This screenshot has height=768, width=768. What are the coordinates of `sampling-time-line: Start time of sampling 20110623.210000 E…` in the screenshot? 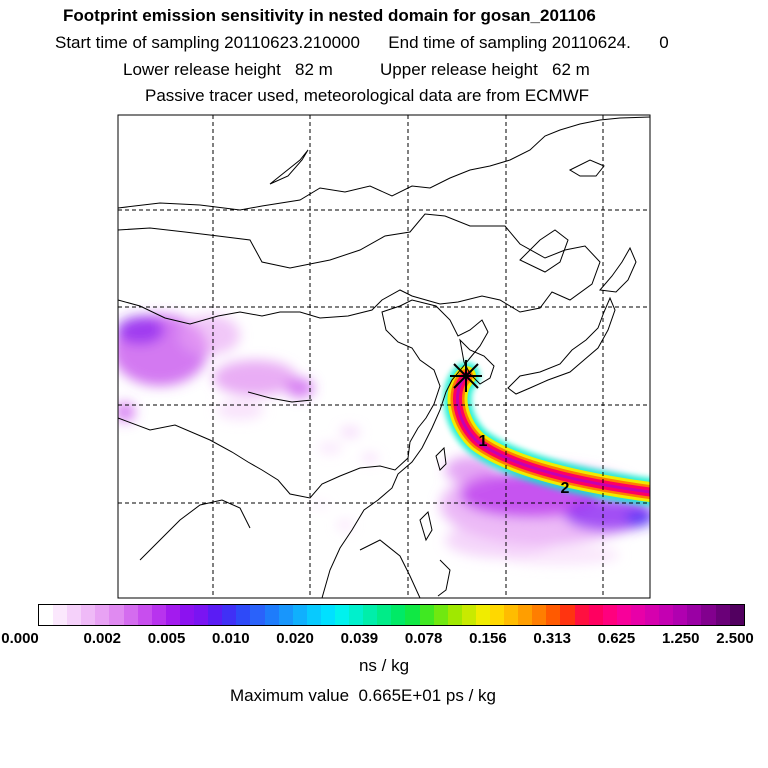 It's located at (362, 42).